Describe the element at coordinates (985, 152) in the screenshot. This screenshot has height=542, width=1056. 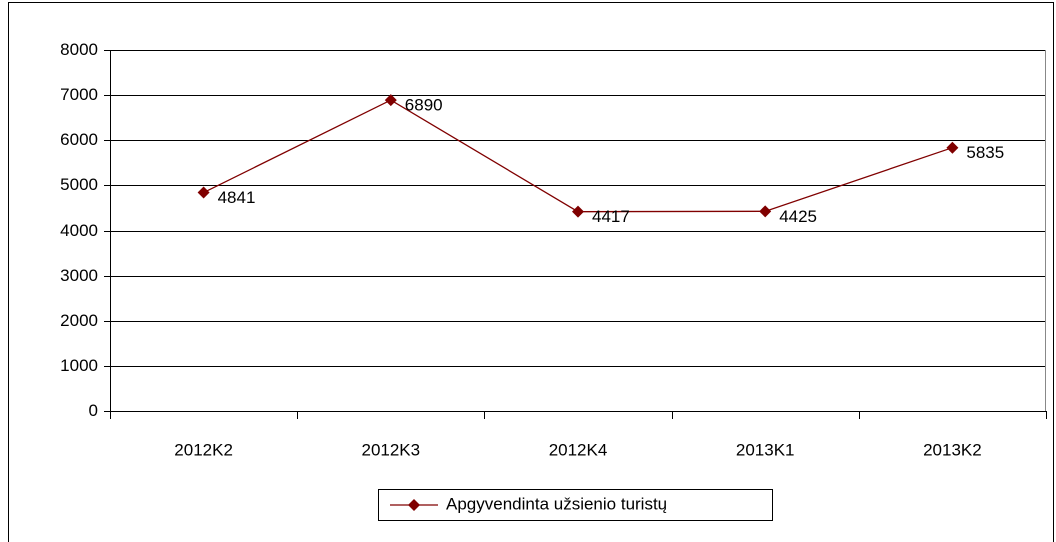
I see `data-label: 5835` at that location.